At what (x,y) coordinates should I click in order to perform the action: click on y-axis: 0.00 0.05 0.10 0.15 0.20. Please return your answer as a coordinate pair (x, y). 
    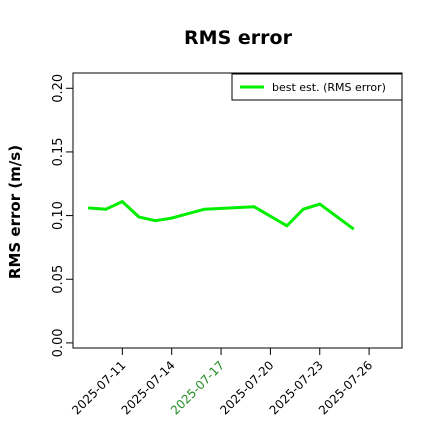
    Looking at the image, I should click on (62, 215).